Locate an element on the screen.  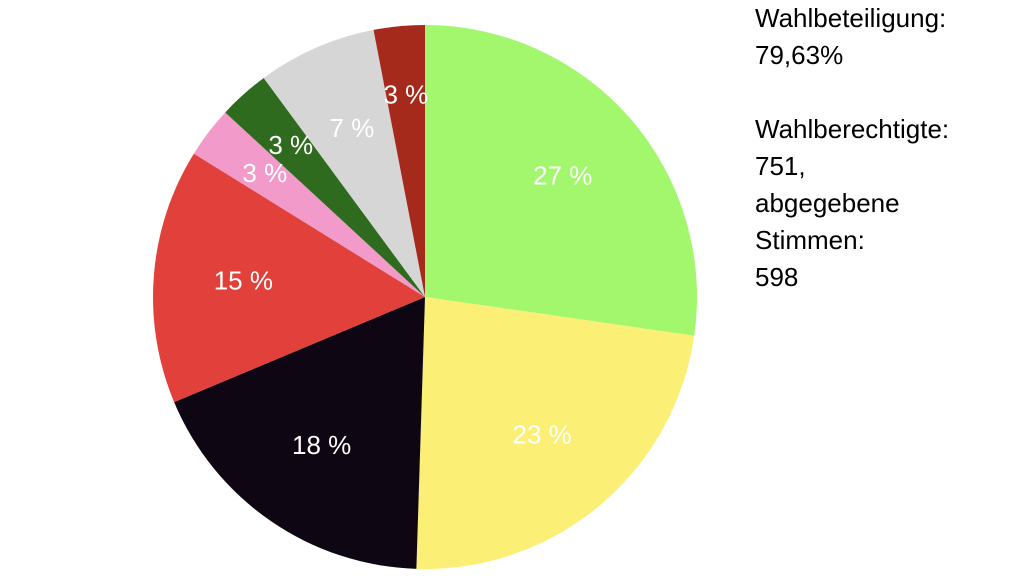
annotation-line: 598 is located at coordinates (776, 277).